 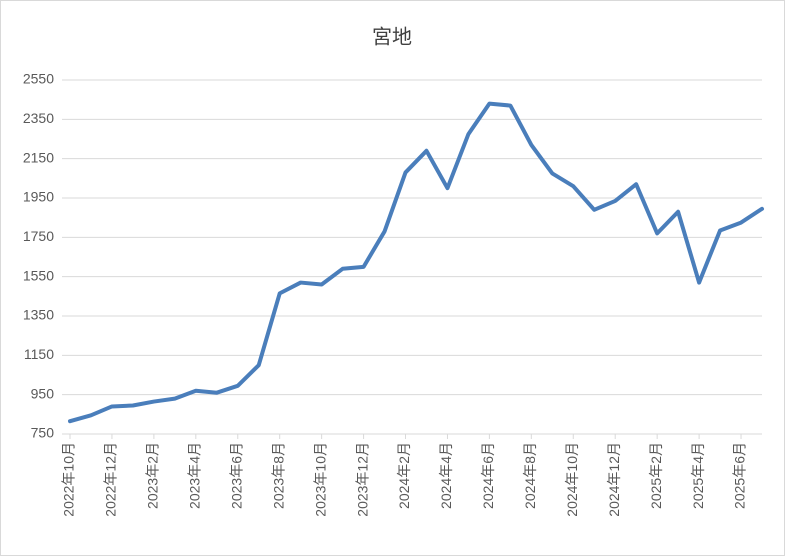 What do you see at coordinates (404, 475) in the screenshot?
I see `x-tick-label: 2024年2月` at bounding box center [404, 475].